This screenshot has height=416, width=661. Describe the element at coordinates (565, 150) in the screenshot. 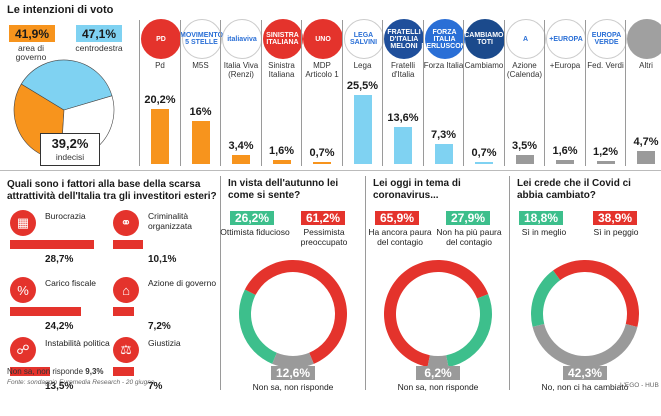

I see `party-value-10: 1,6%` at that location.